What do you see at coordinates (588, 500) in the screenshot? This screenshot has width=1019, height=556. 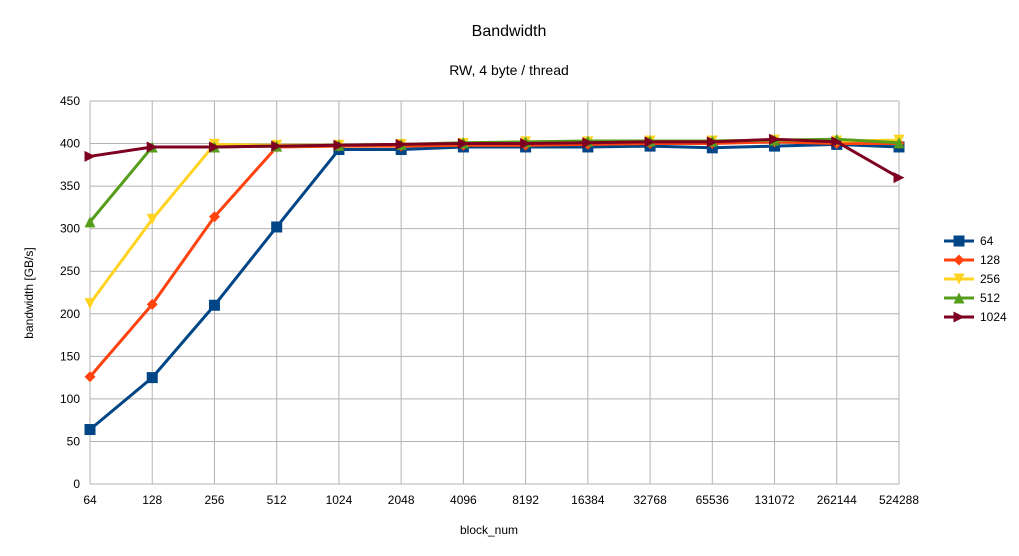 I see `x-tick-label: 16384` at bounding box center [588, 500].